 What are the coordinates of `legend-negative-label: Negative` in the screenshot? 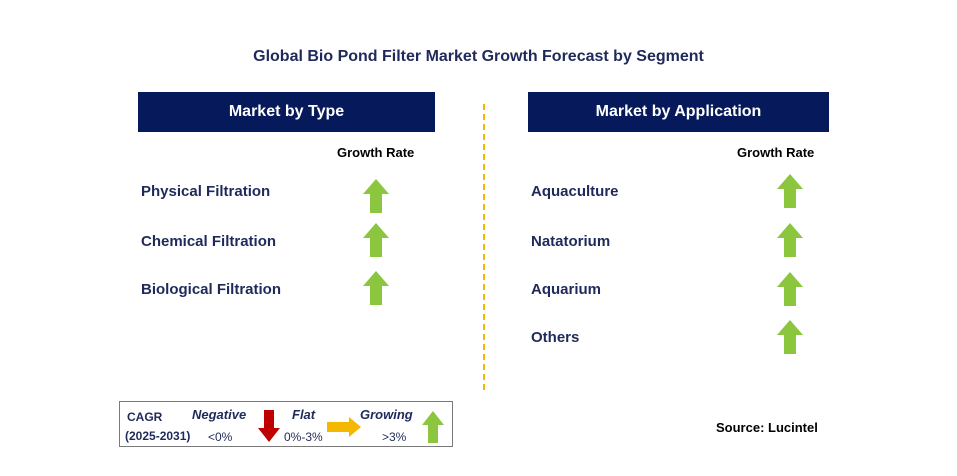 It's located at (219, 414).